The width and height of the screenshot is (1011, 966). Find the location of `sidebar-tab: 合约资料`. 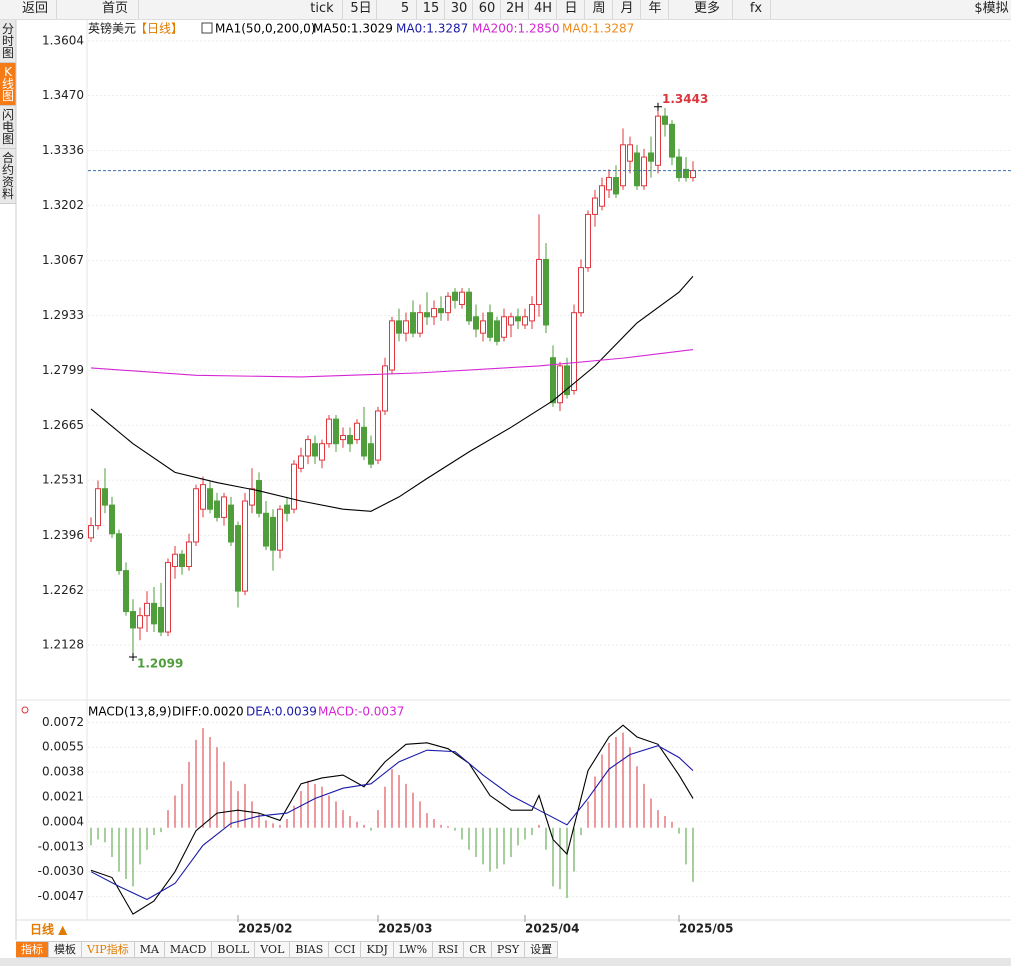

sidebar-tab: 合约资料 is located at coordinates (8, 176).